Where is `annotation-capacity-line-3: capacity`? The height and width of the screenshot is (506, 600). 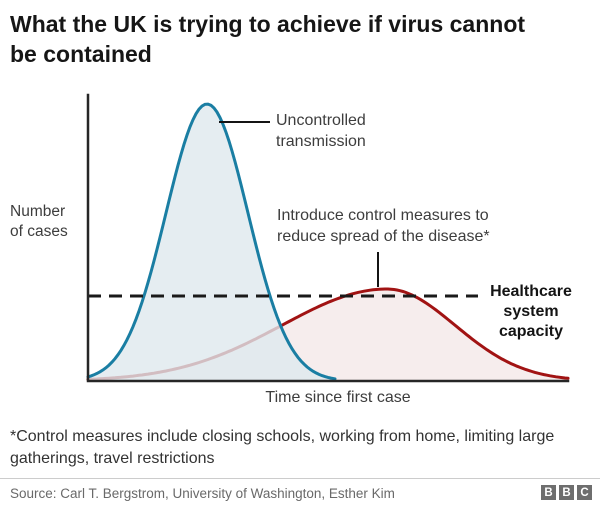 annotation-capacity-line-3: capacity is located at coordinates (531, 331).